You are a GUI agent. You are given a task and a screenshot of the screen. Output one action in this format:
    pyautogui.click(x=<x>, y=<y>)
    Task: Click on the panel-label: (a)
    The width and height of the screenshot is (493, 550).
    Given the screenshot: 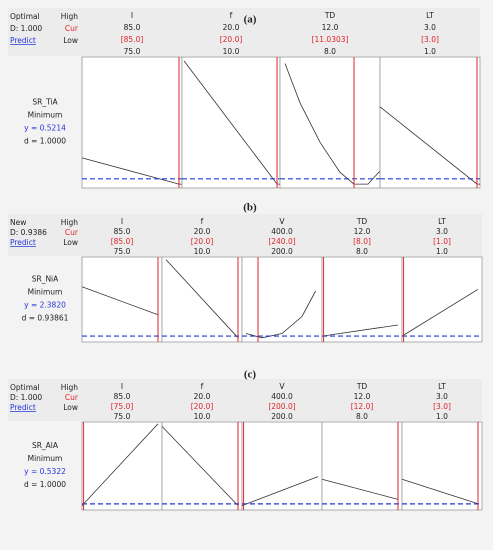 What is the action you would take?
    pyautogui.click(x=250, y=20)
    